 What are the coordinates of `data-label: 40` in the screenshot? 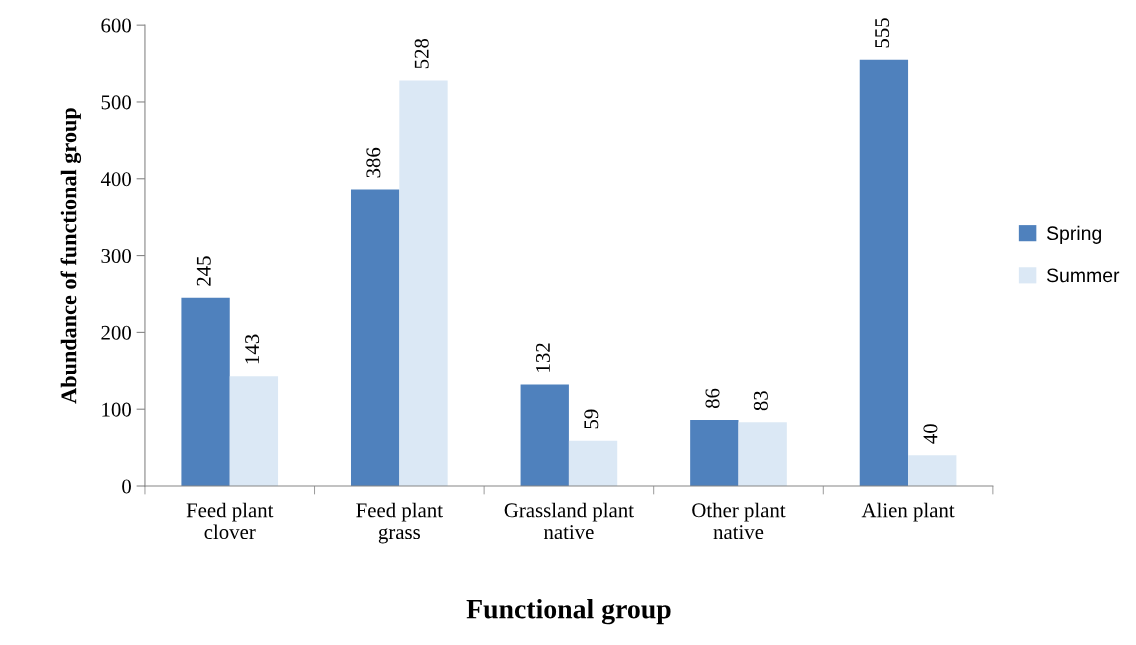 It's located at (930, 434).